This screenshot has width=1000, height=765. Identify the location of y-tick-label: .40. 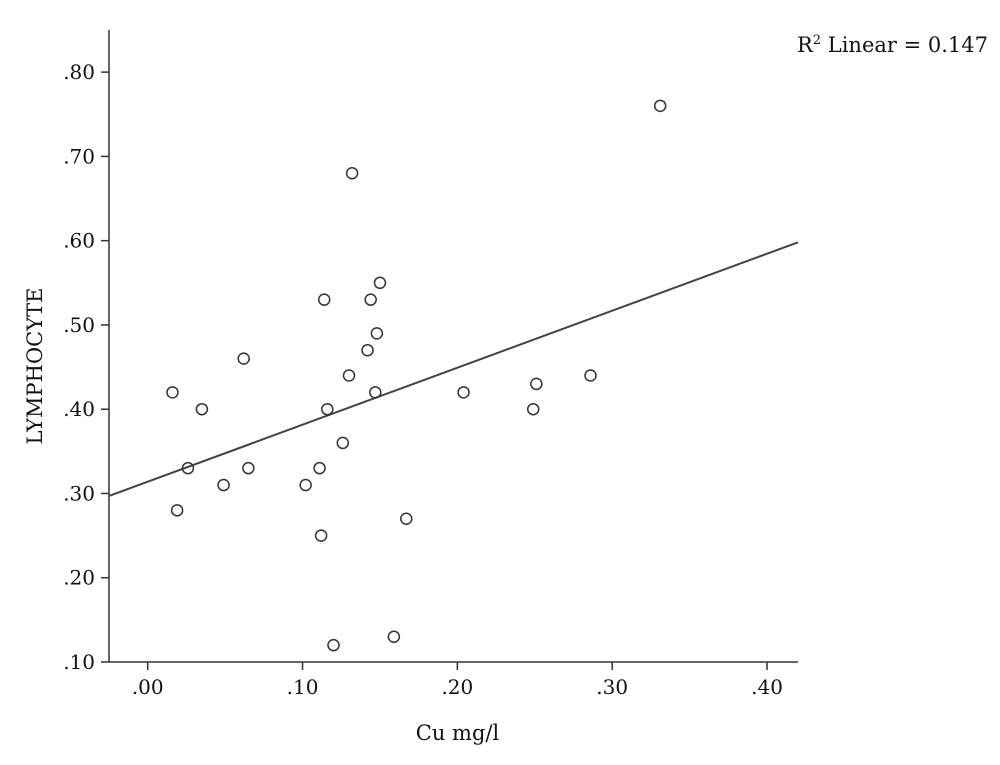
(79, 409).